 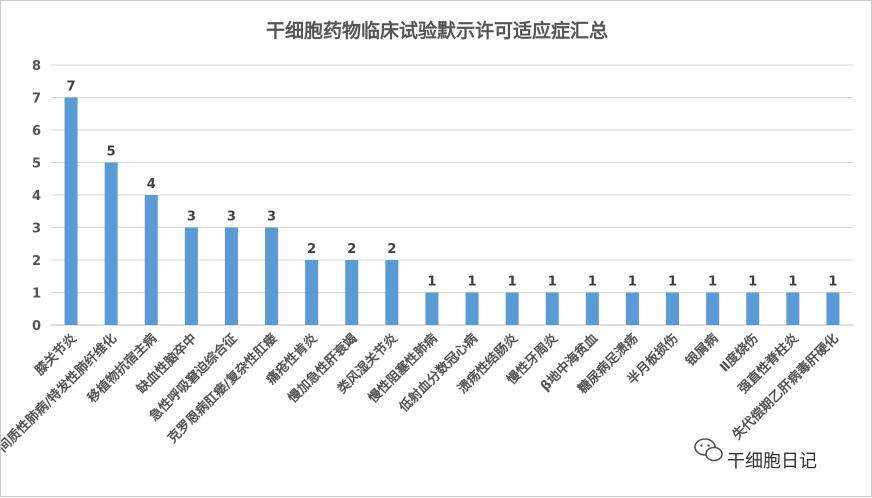 I want to click on y-tick-label: 6, so click(x=36, y=131).